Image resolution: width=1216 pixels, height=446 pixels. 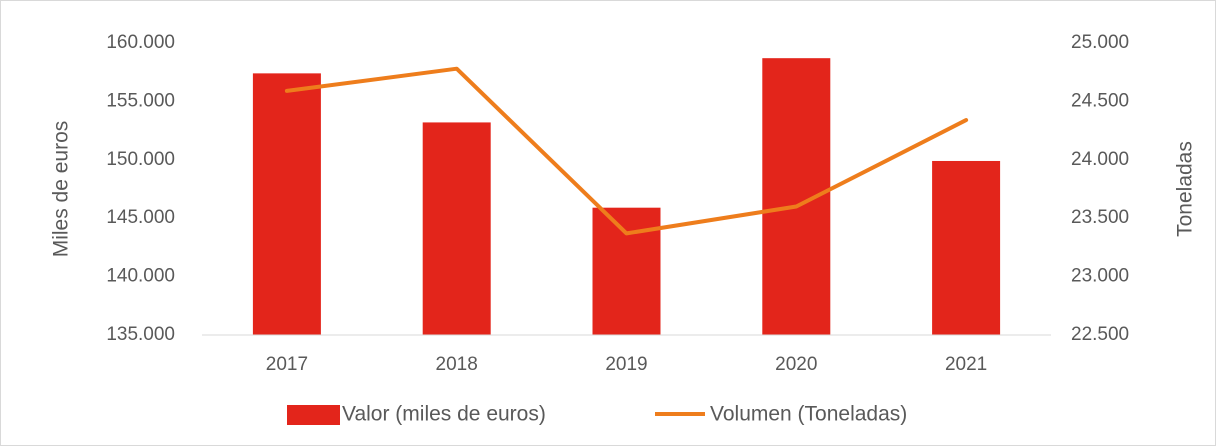 What do you see at coordinates (1100, 159) in the screenshot?
I see `y2-tick-label: 24.000` at bounding box center [1100, 159].